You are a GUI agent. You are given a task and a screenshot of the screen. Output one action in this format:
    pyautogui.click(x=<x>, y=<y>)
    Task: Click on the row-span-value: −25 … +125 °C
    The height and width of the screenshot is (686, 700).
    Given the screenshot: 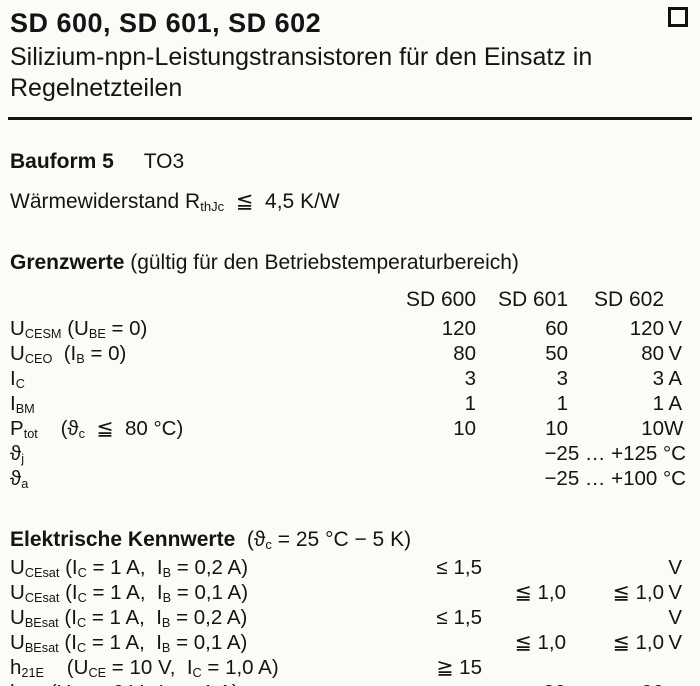 What is the action you would take?
    pyautogui.click(x=615, y=453)
    